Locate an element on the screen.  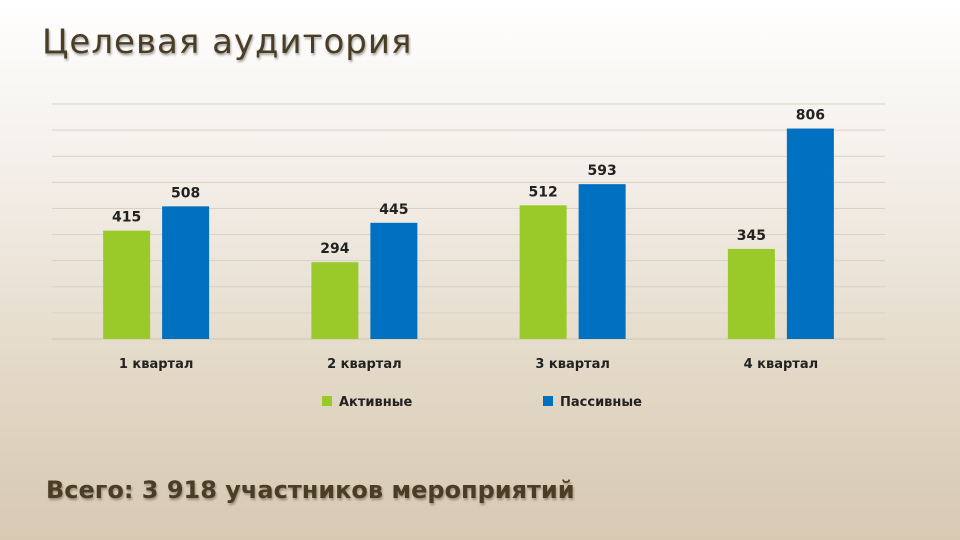
data-label: 512 is located at coordinates (543, 192).